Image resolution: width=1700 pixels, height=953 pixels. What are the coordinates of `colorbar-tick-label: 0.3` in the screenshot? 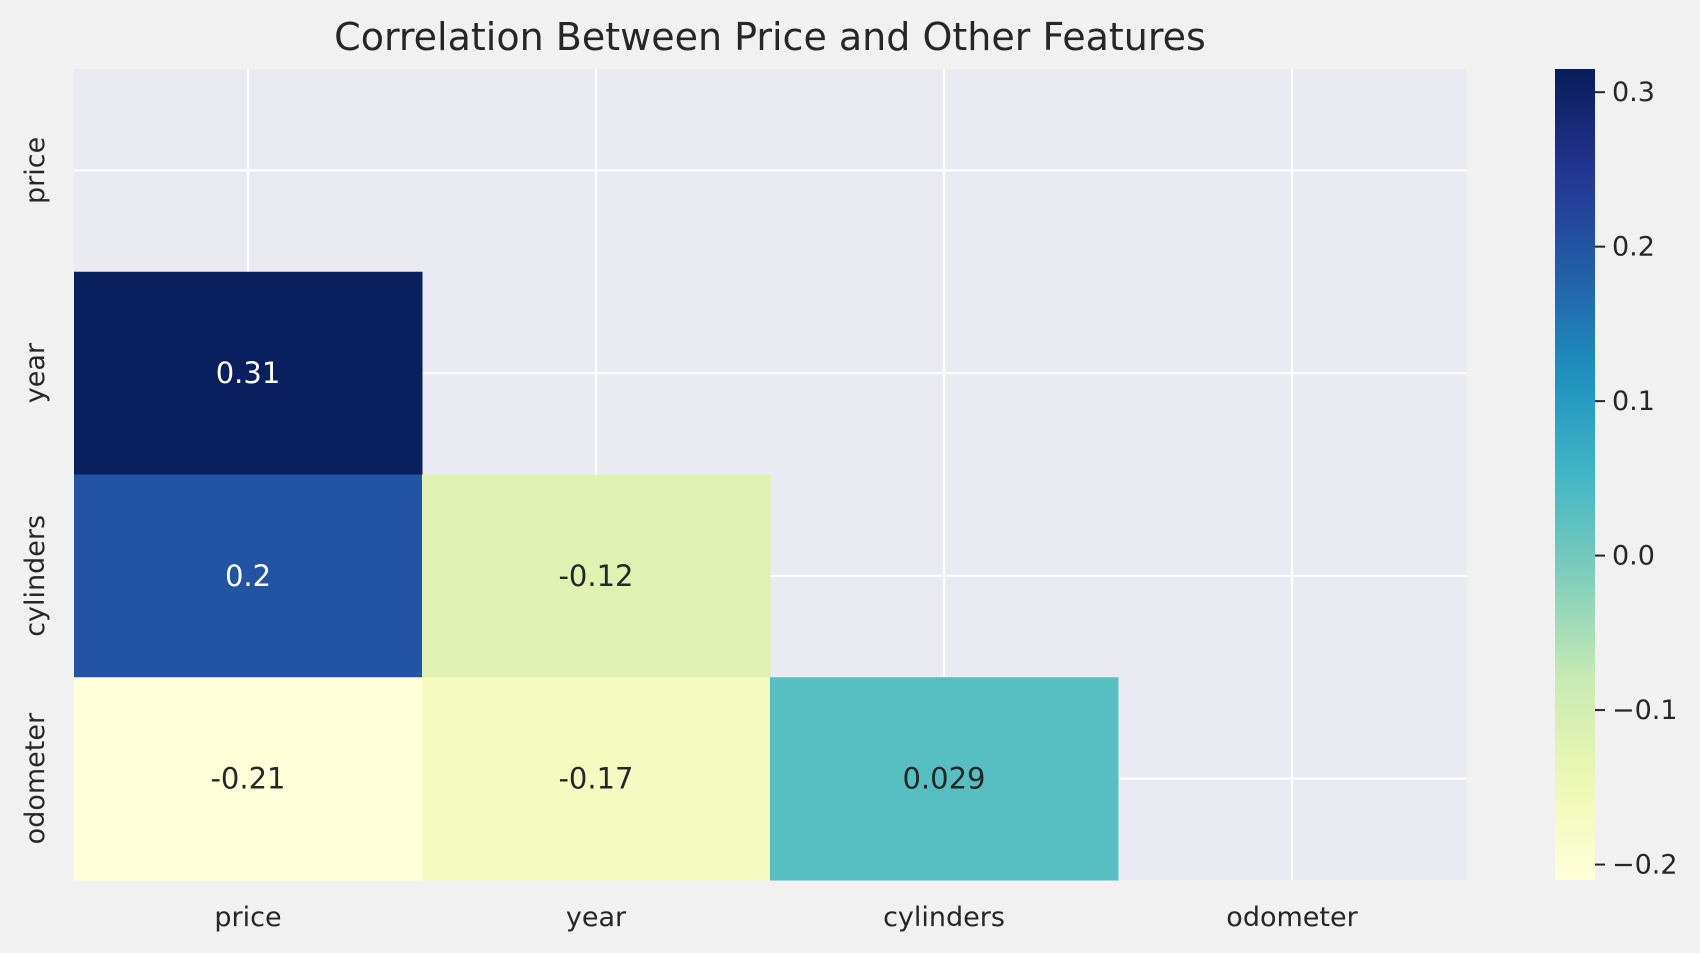 It's located at (1633, 92).